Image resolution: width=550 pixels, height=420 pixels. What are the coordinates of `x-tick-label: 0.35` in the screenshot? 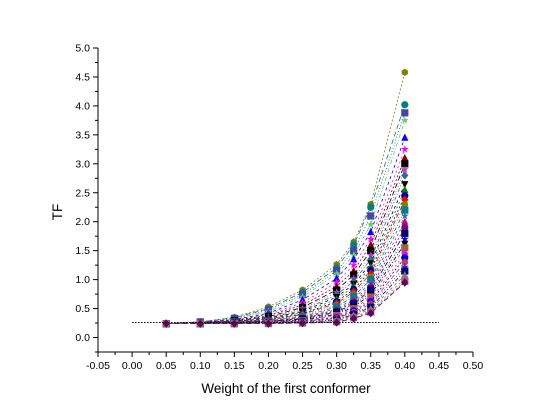 It's located at (371, 366).